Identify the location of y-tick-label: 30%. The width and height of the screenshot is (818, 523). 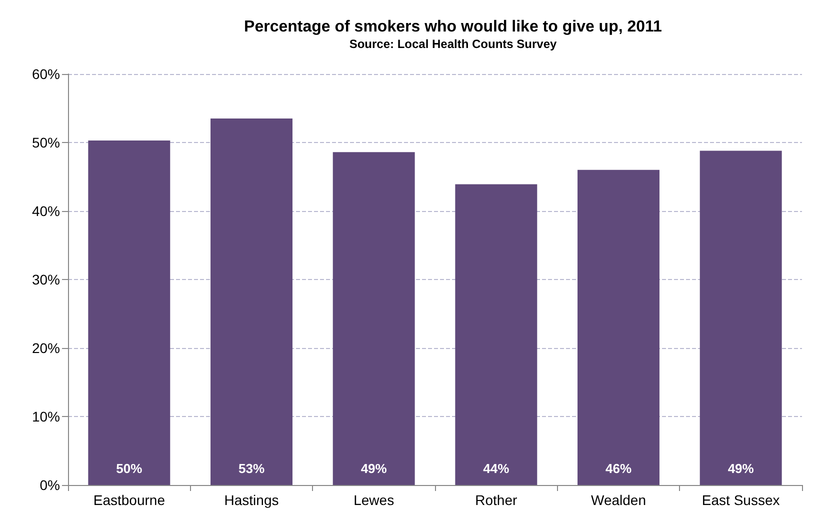
(46, 280).